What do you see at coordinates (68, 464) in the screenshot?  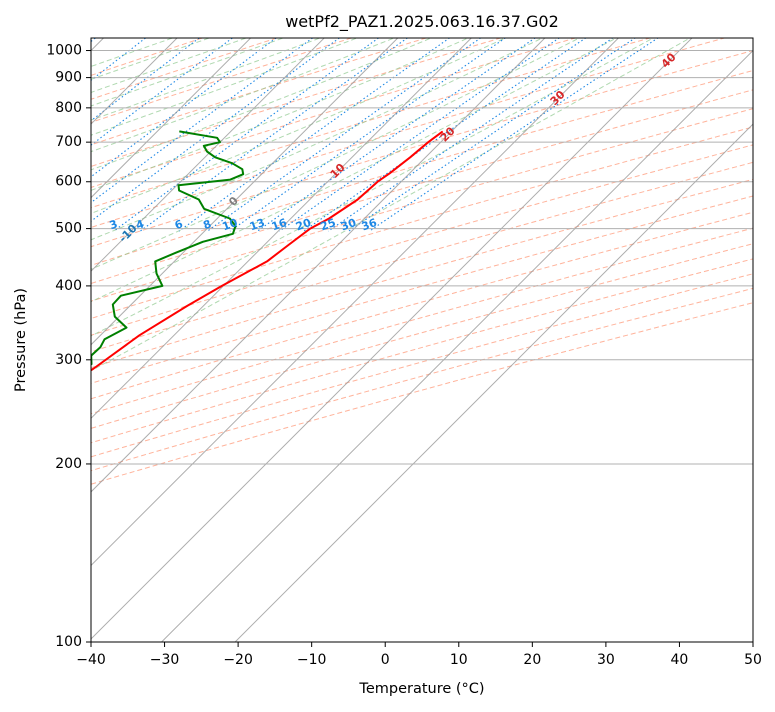 I see `y-tick-label: 200` at bounding box center [68, 464].